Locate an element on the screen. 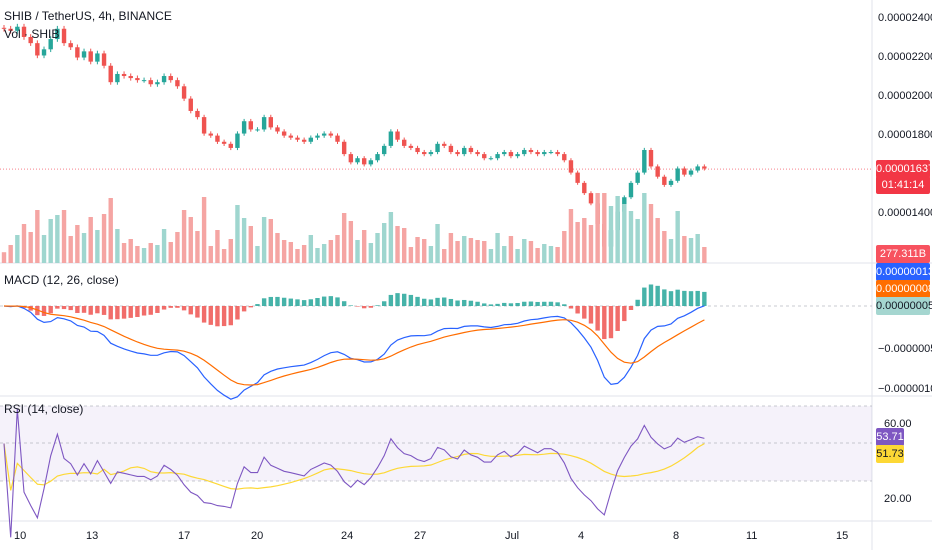  price-tick-1800: 0.00001800 is located at coordinates (905, 135).